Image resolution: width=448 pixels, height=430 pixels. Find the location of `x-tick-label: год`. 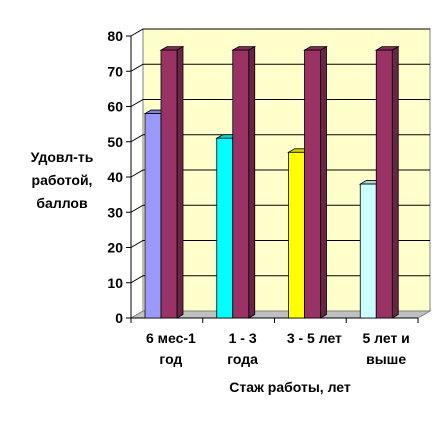

x-tick-label: год is located at coordinates (170, 359).